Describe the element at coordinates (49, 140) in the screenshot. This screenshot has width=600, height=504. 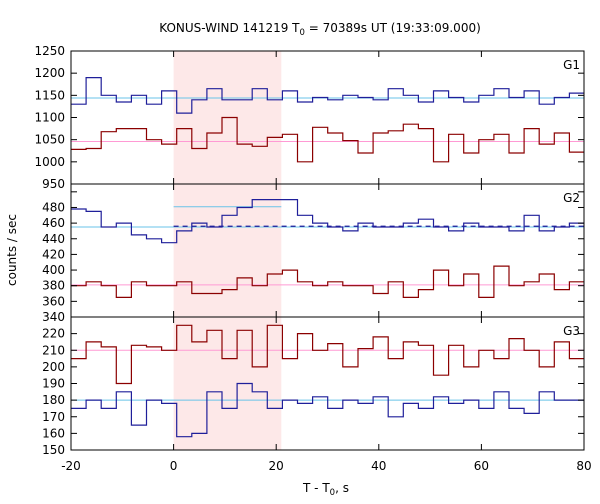
I see `y-tick-label: 1050` at that location.